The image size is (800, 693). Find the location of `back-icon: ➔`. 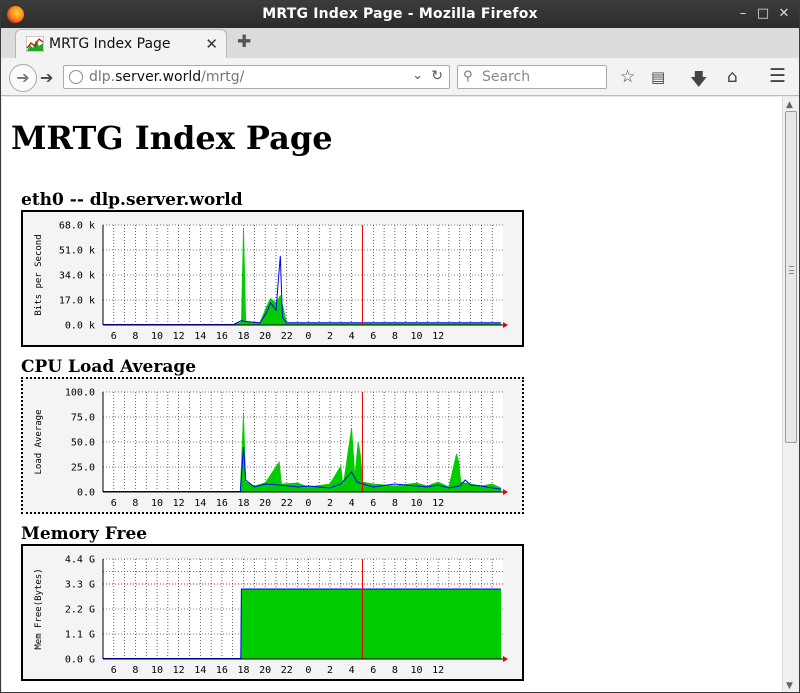

back-icon: ➔ is located at coordinates (23, 78).